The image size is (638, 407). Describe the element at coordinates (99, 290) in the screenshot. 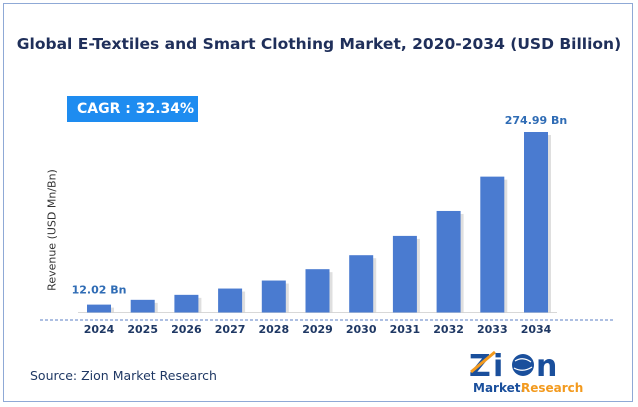

I see `data-label-first: 12.02 Bn` at that location.